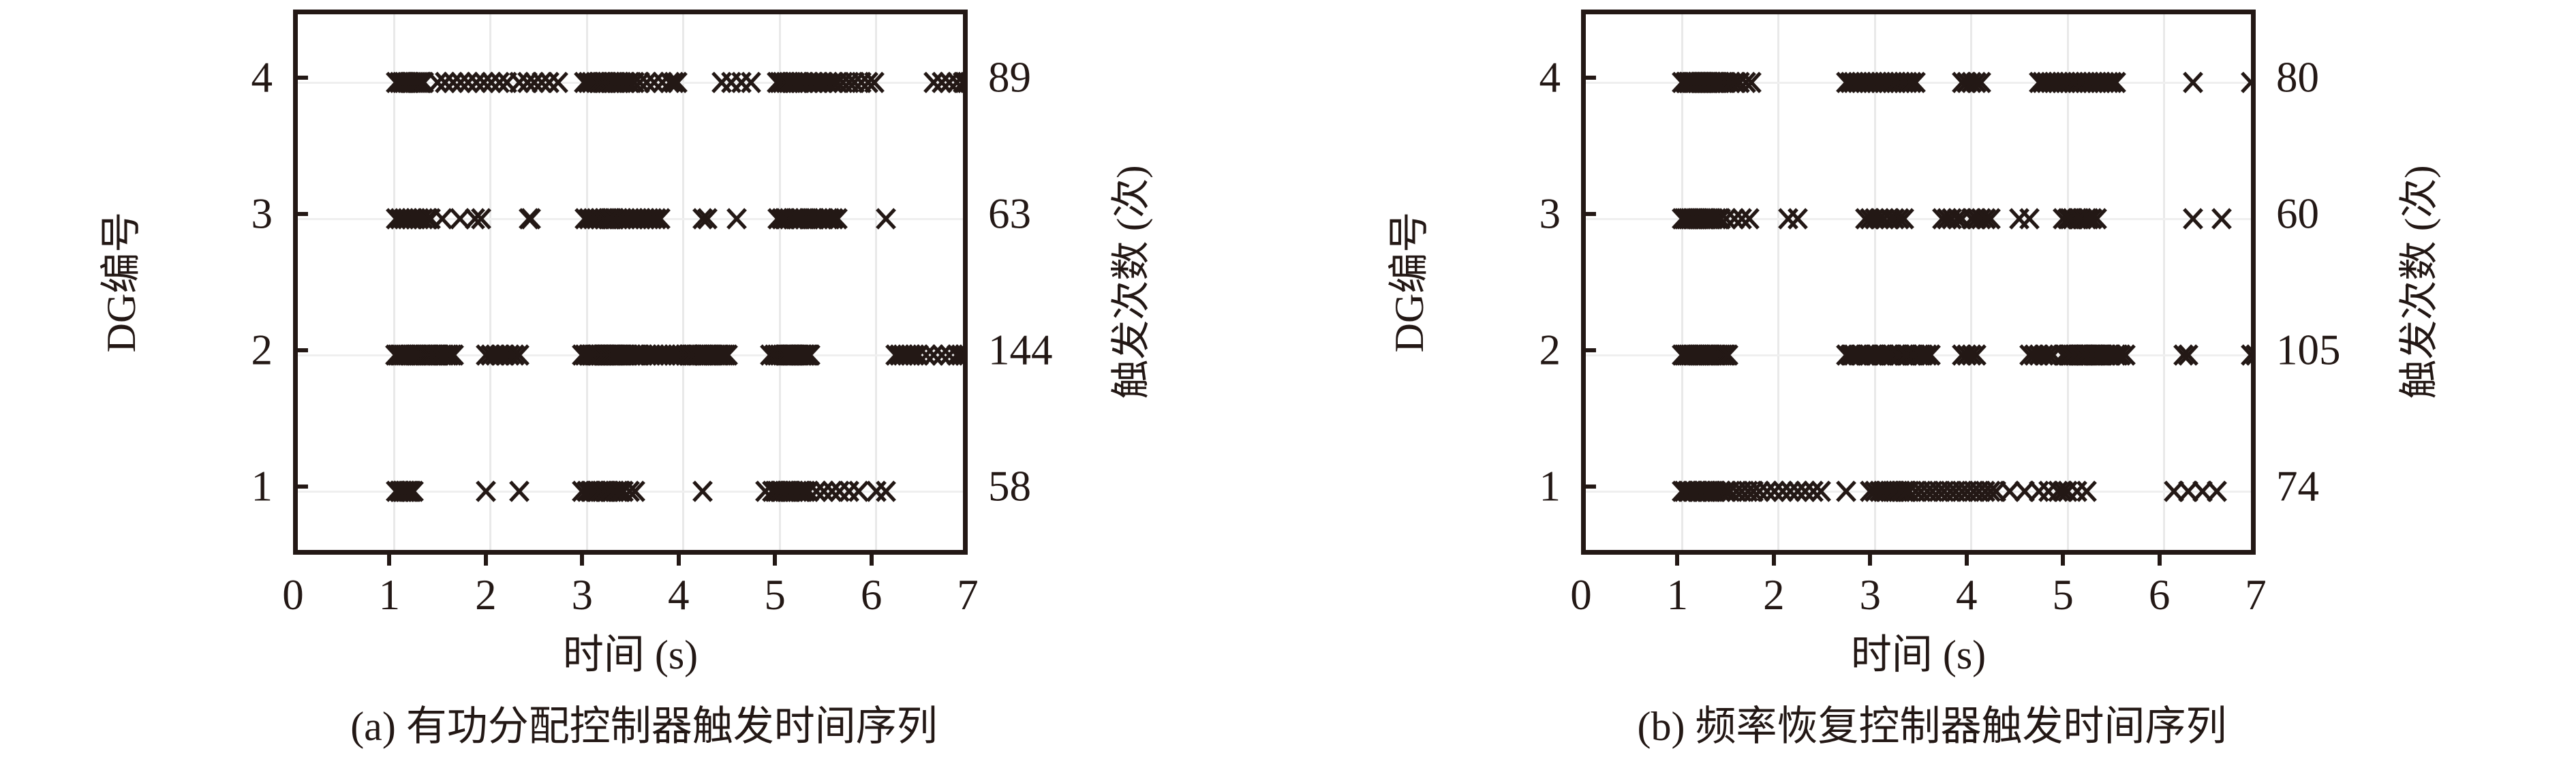  Describe the element at coordinates (1918, 654) in the screenshot. I see `x-axis-title-b: 时间 (s)` at that location.